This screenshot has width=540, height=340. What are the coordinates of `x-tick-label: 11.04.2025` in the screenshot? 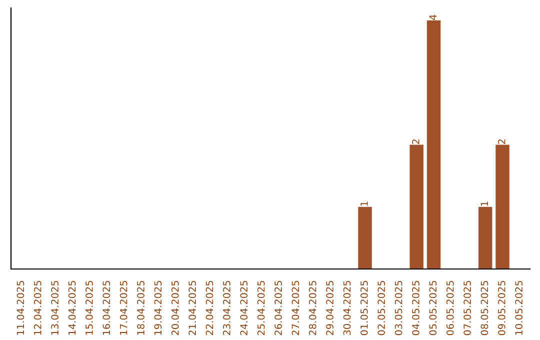 It's located at (20, 307).